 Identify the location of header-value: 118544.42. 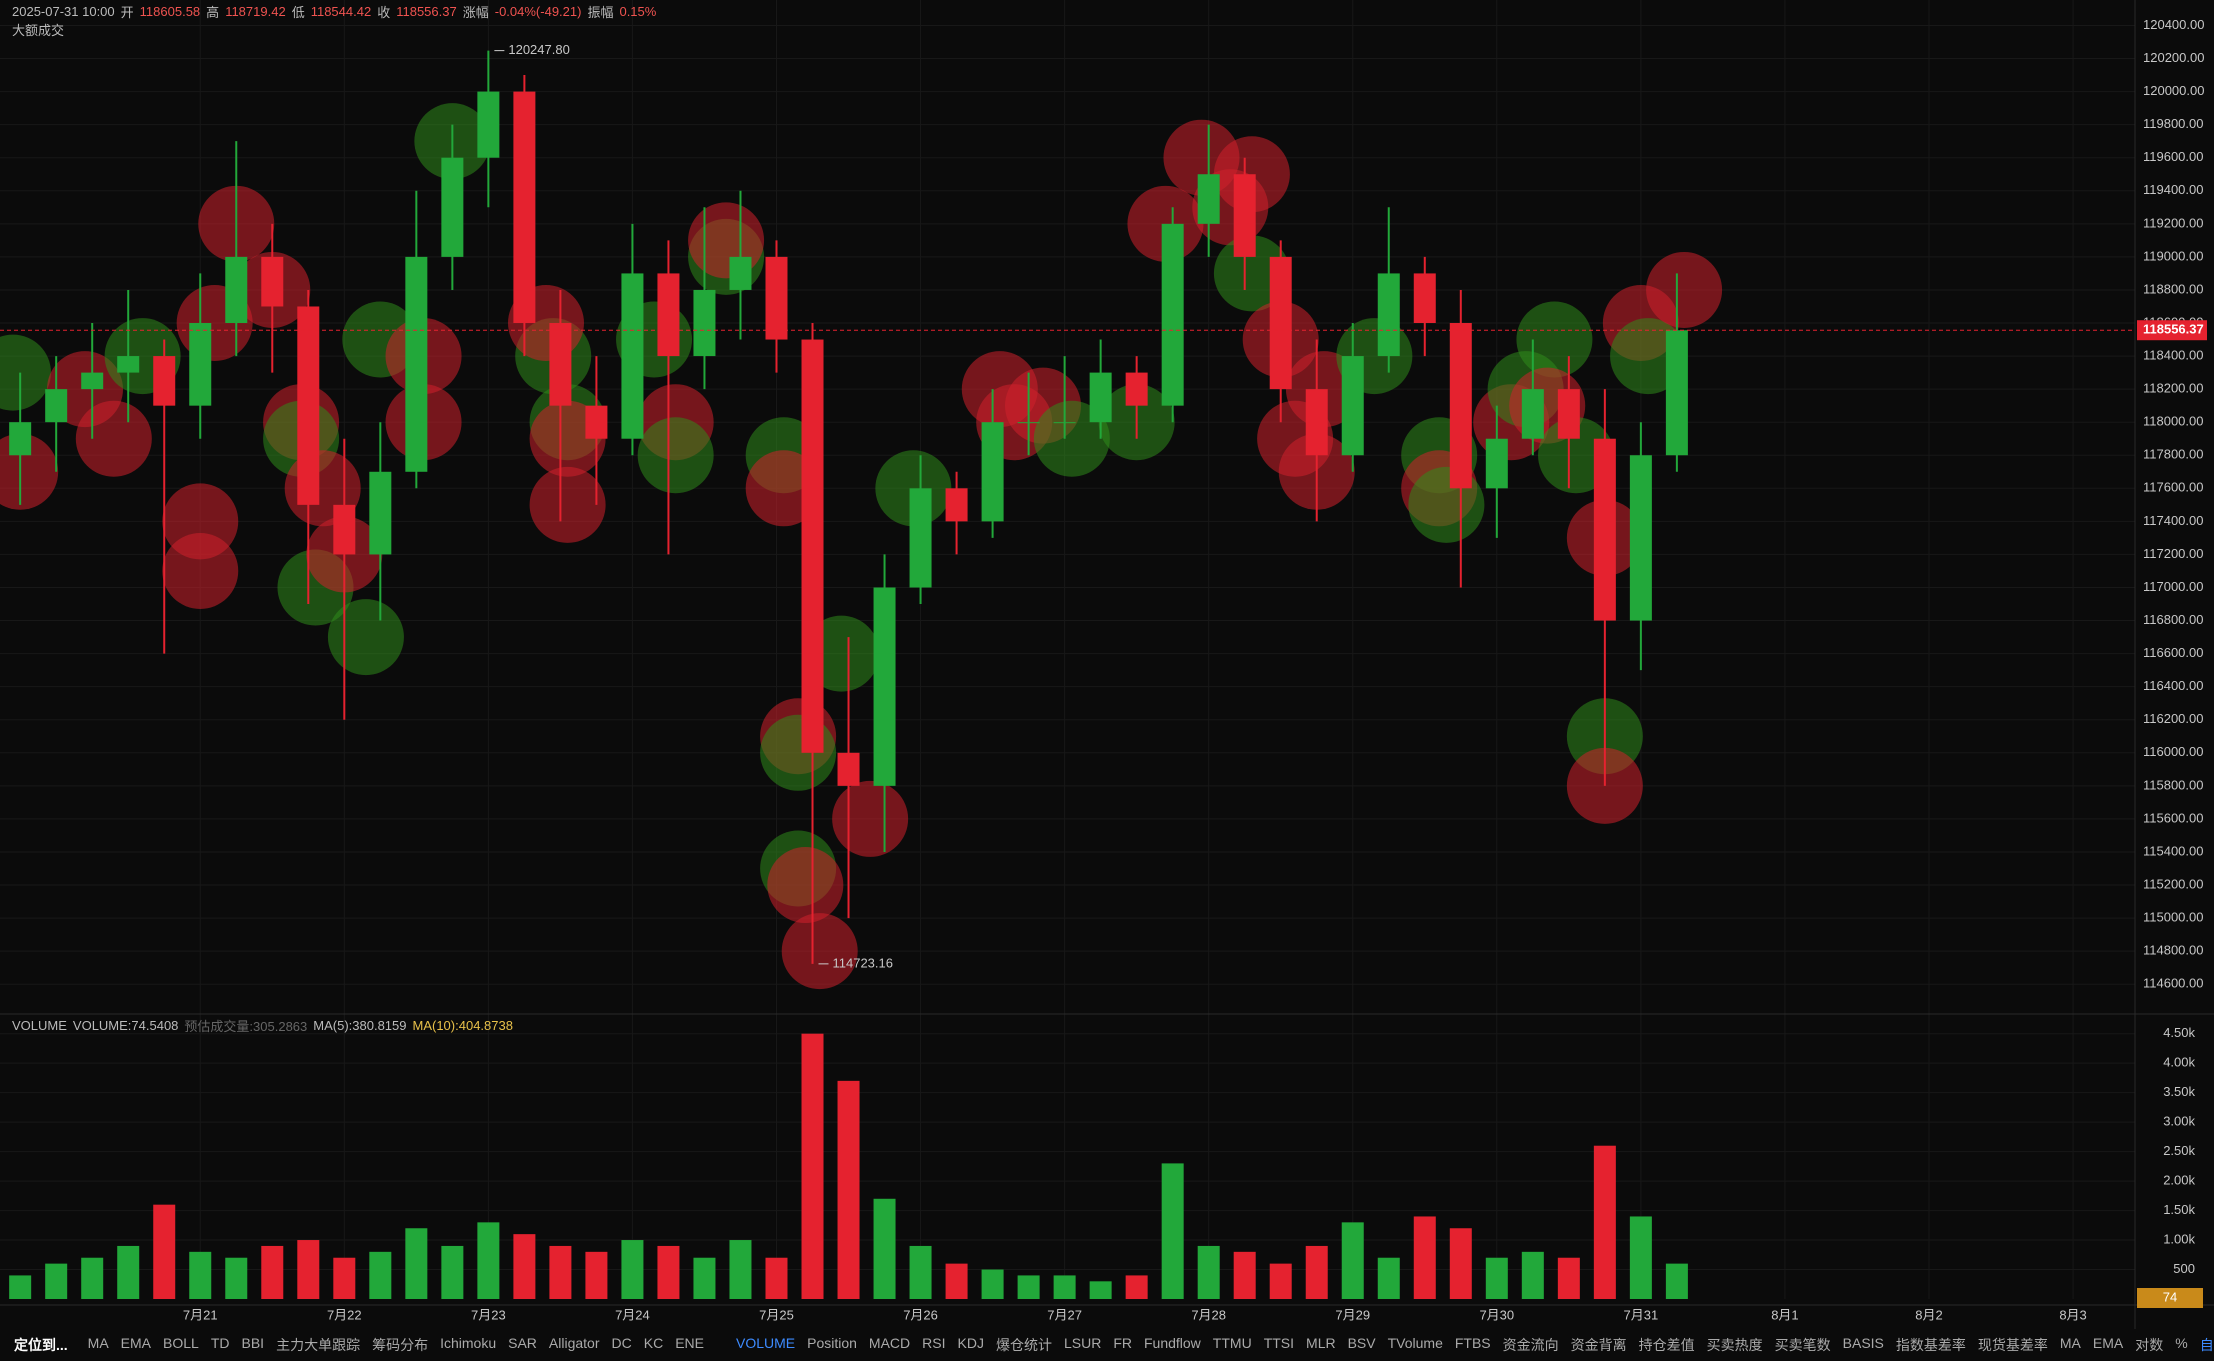
(341, 11).